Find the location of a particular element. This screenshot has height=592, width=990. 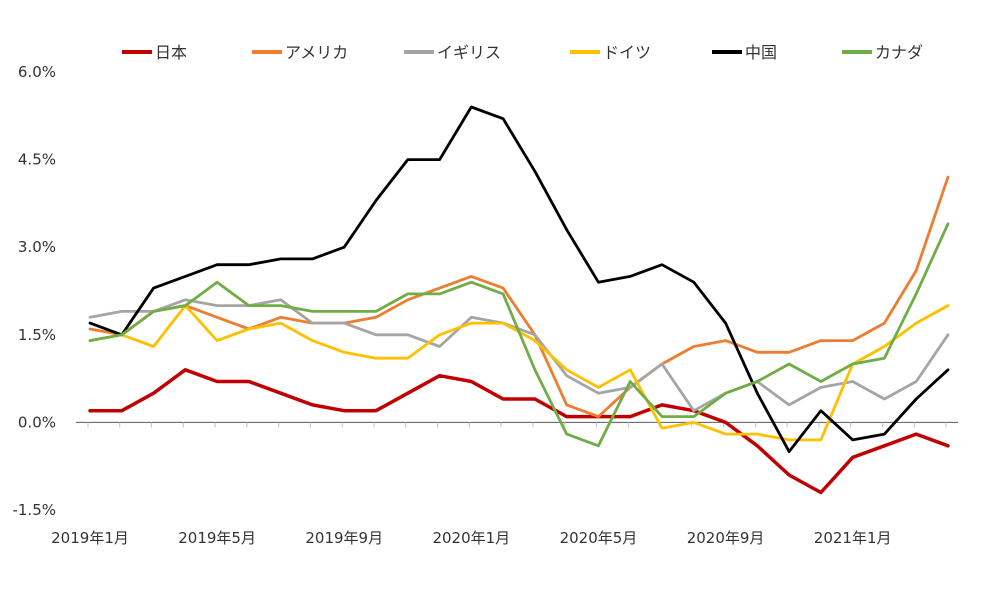

legend-label: 日本 is located at coordinates (171, 52).